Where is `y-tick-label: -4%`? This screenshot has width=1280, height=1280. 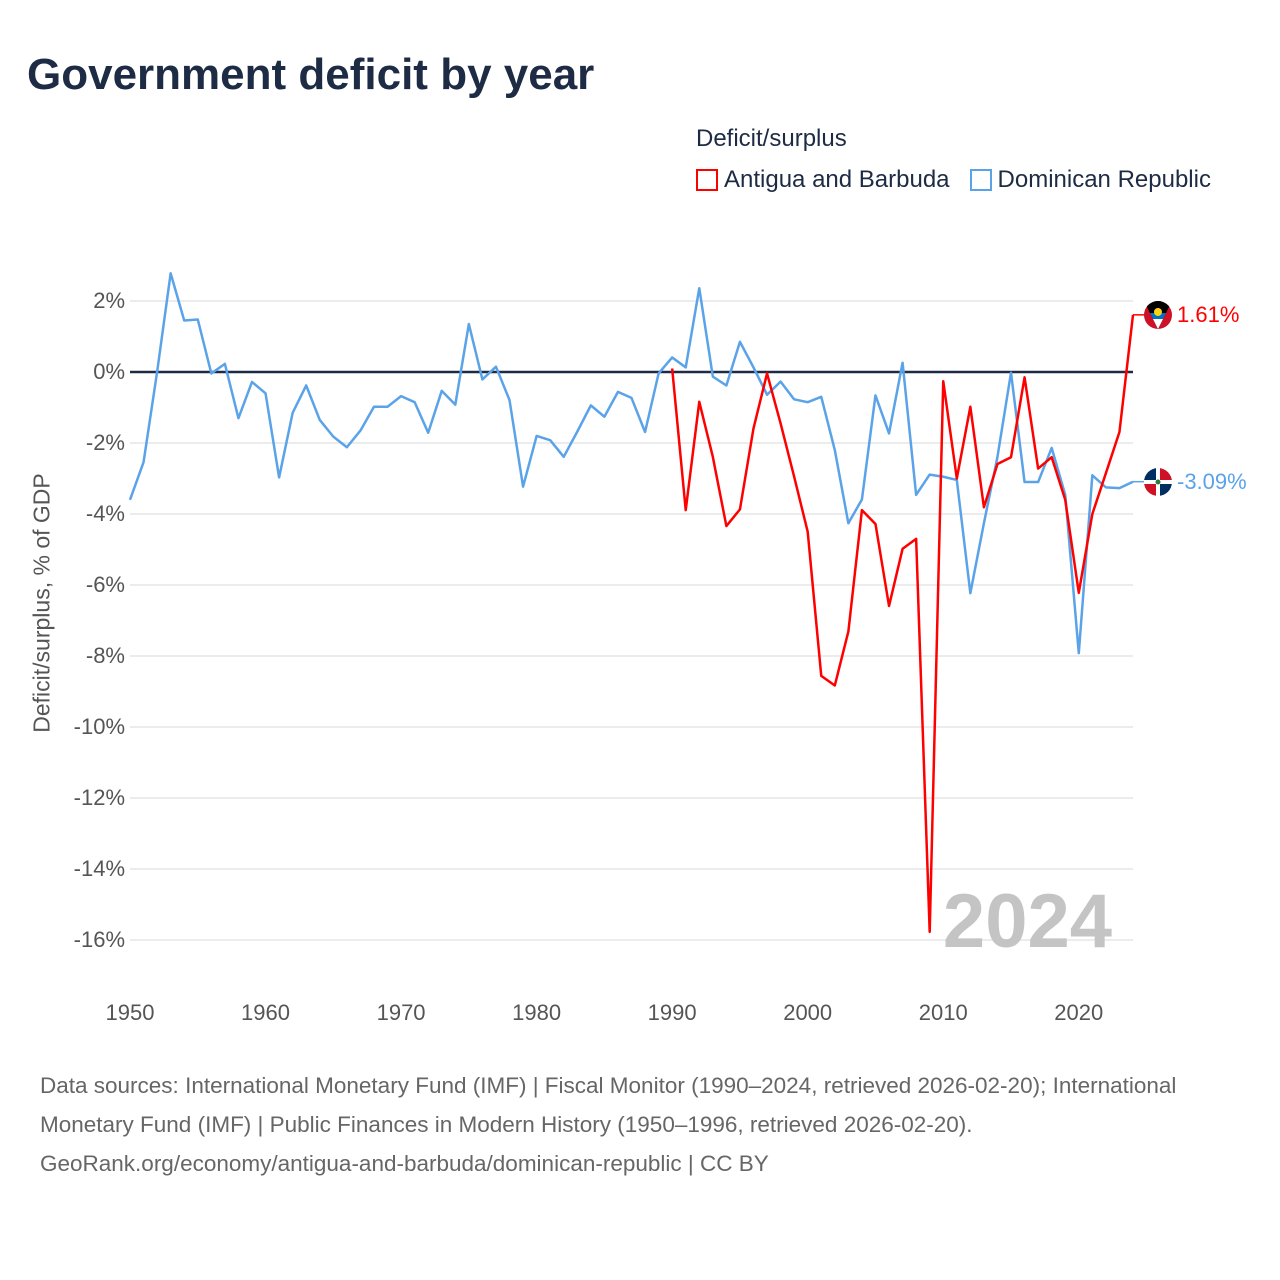
y-tick-label: -4% is located at coordinates (105, 513).